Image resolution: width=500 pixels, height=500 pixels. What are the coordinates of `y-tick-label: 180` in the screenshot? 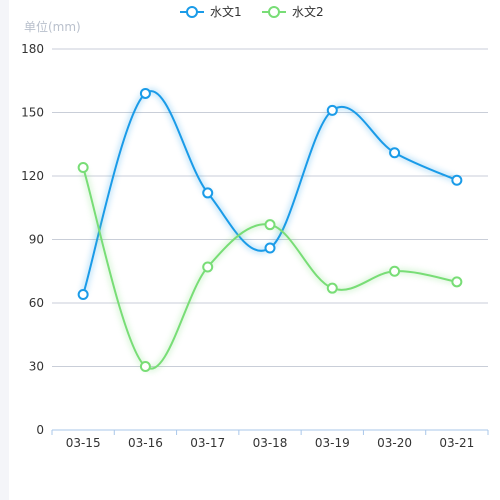 It's located at (32, 49).